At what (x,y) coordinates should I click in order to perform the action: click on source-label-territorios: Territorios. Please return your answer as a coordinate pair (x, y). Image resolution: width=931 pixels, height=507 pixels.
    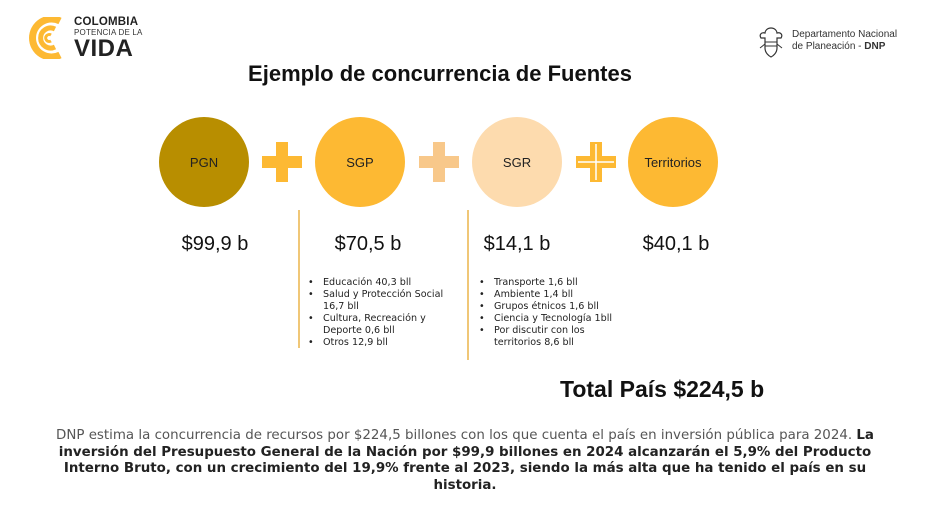
    Looking at the image, I should click on (673, 162).